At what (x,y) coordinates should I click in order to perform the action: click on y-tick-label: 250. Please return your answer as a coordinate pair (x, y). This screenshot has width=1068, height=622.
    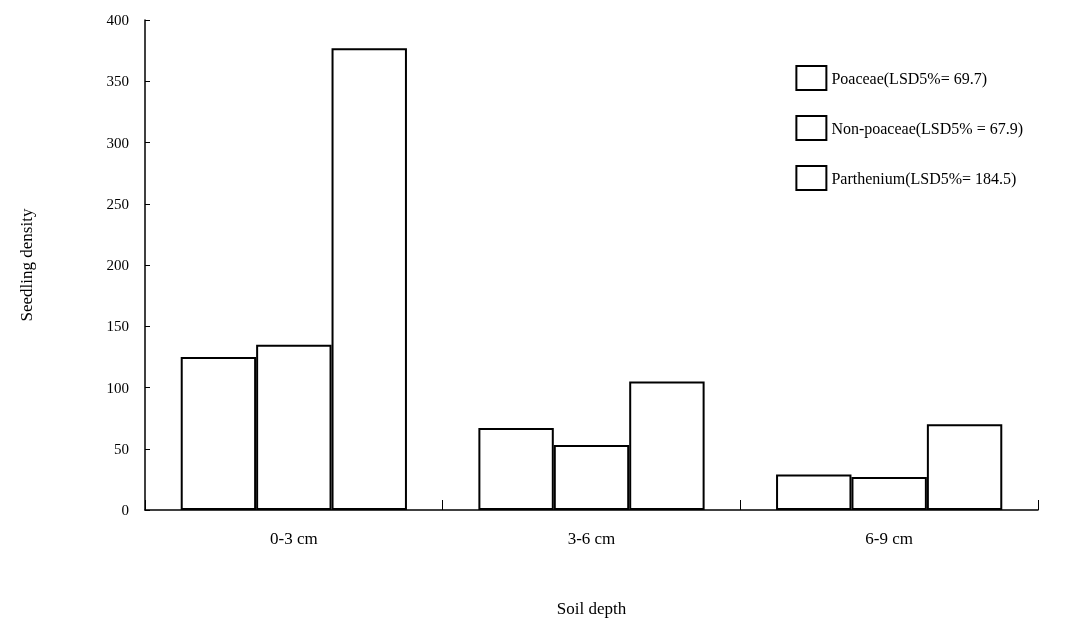
    Looking at the image, I should click on (117, 203).